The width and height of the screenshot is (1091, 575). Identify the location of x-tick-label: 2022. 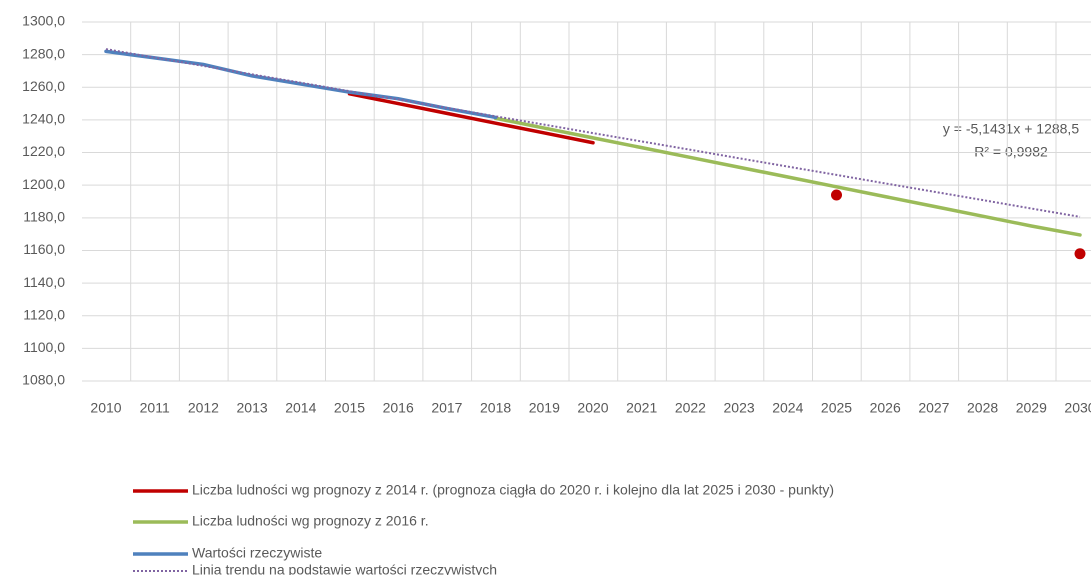
(690, 408).